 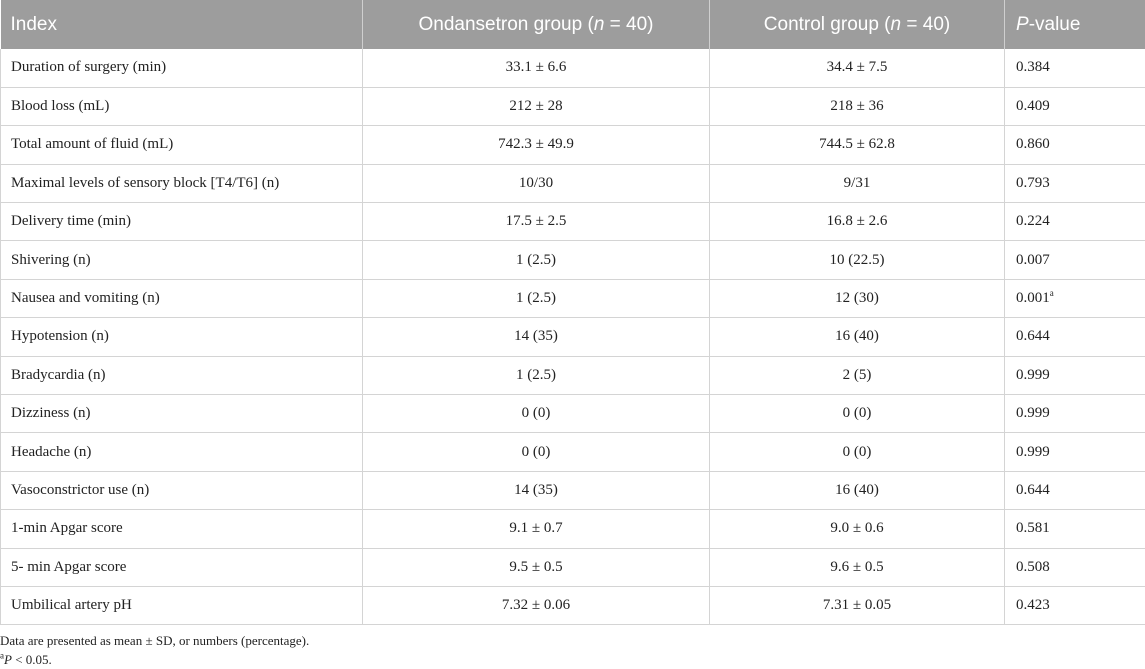 What do you see at coordinates (51, 413) in the screenshot?
I see `row-index-cell-text: Dizziness (n)` at bounding box center [51, 413].